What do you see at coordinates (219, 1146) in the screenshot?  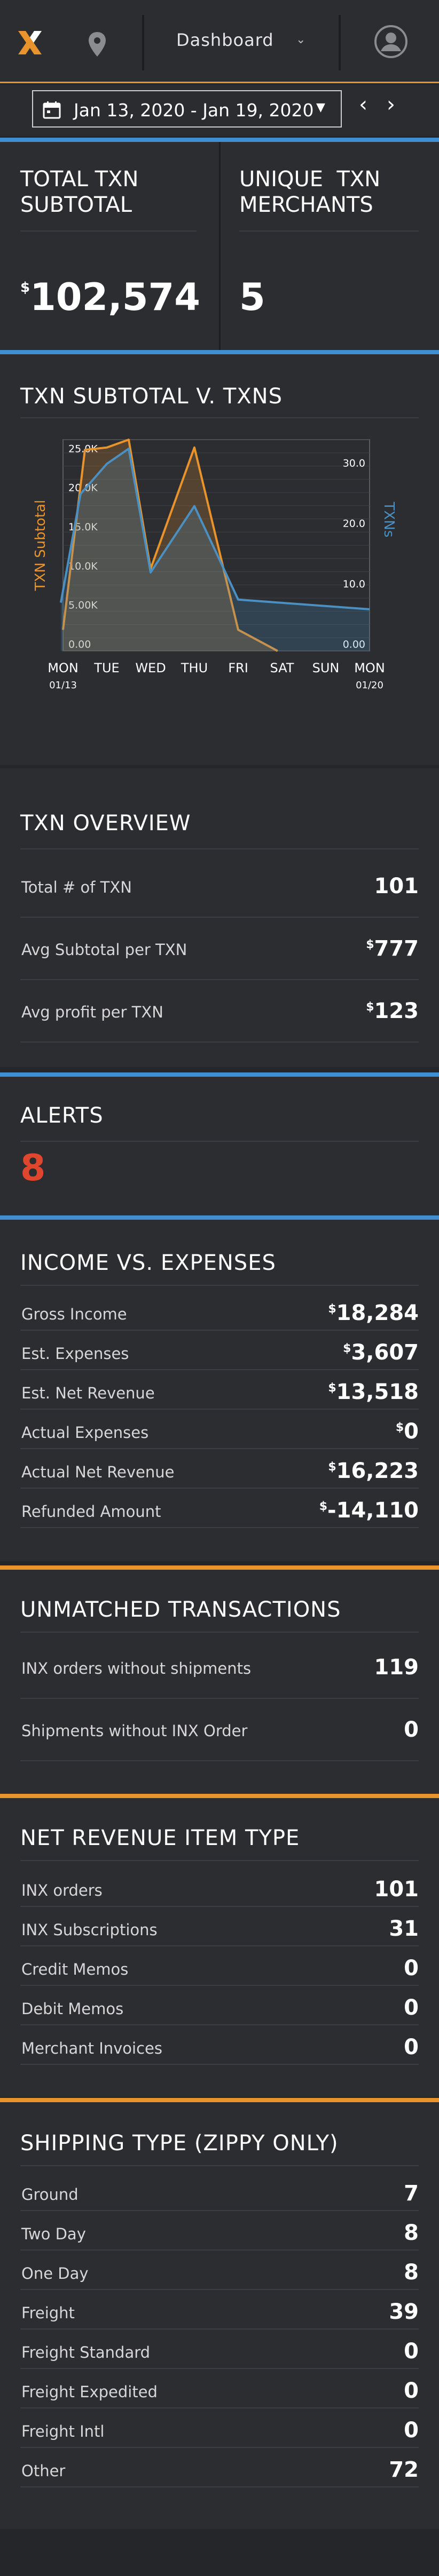 I see `alerts-section: ALERTS 8` at bounding box center [219, 1146].